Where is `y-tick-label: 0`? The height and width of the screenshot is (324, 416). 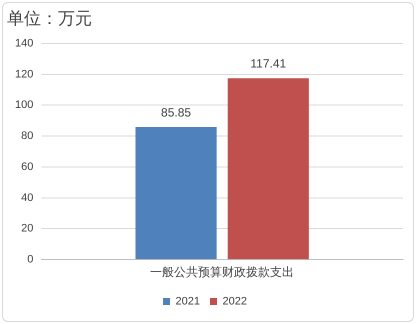 y-tick-label: 0 is located at coordinates (30, 260).